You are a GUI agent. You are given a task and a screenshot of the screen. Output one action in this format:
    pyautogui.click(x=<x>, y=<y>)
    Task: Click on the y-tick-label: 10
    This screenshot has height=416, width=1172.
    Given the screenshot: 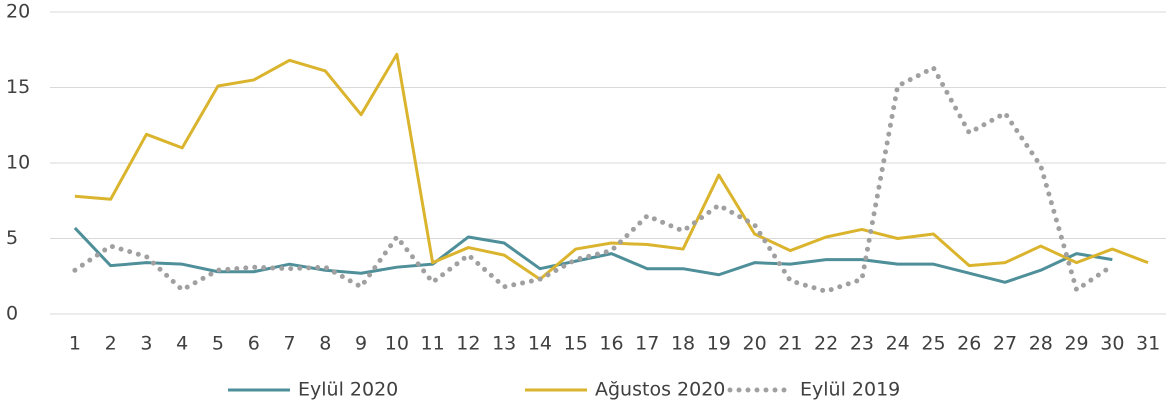 What is the action you would take?
    pyautogui.click(x=18, y=163)
    